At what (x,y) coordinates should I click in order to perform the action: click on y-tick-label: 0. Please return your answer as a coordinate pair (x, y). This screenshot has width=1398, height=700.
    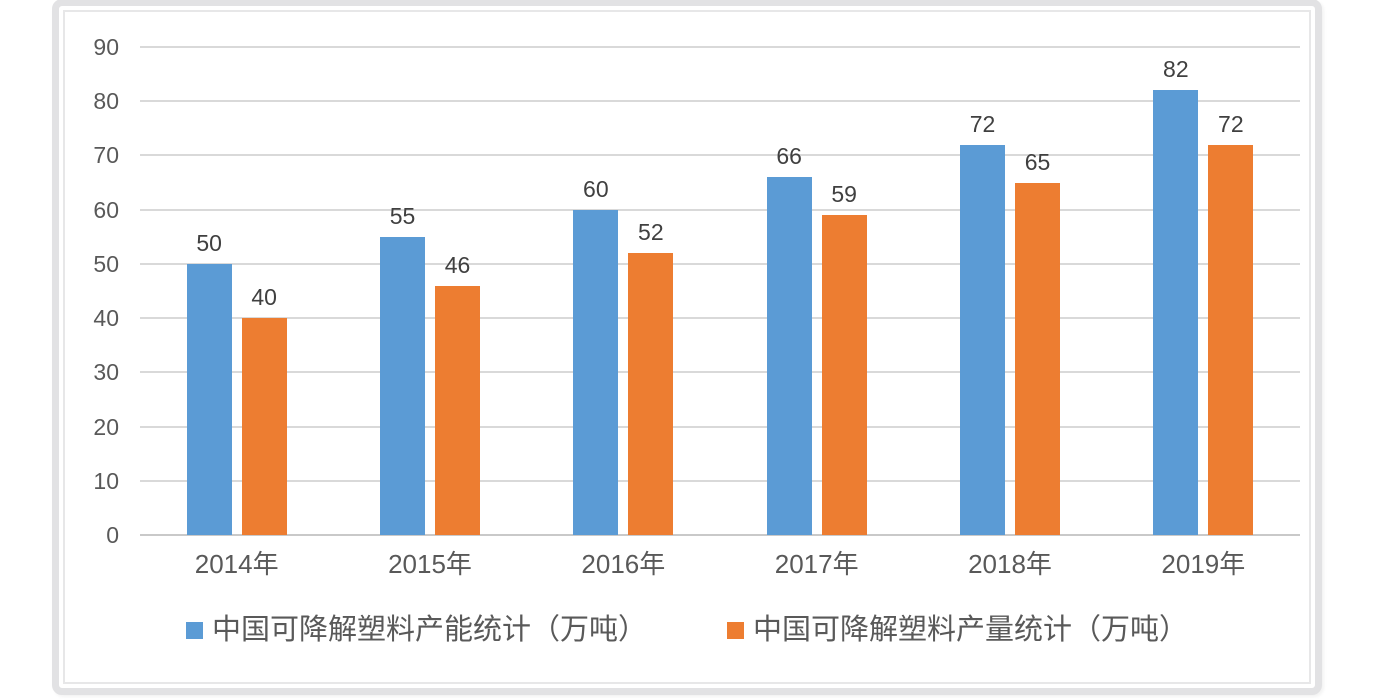
    Looking at the image, I should click on (112, 535).